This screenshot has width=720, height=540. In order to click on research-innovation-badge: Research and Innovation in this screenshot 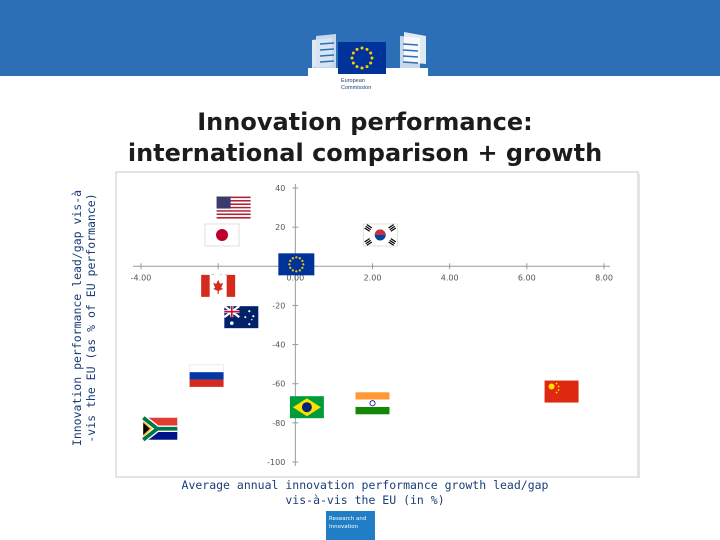, I will do `click(350, 525)`.